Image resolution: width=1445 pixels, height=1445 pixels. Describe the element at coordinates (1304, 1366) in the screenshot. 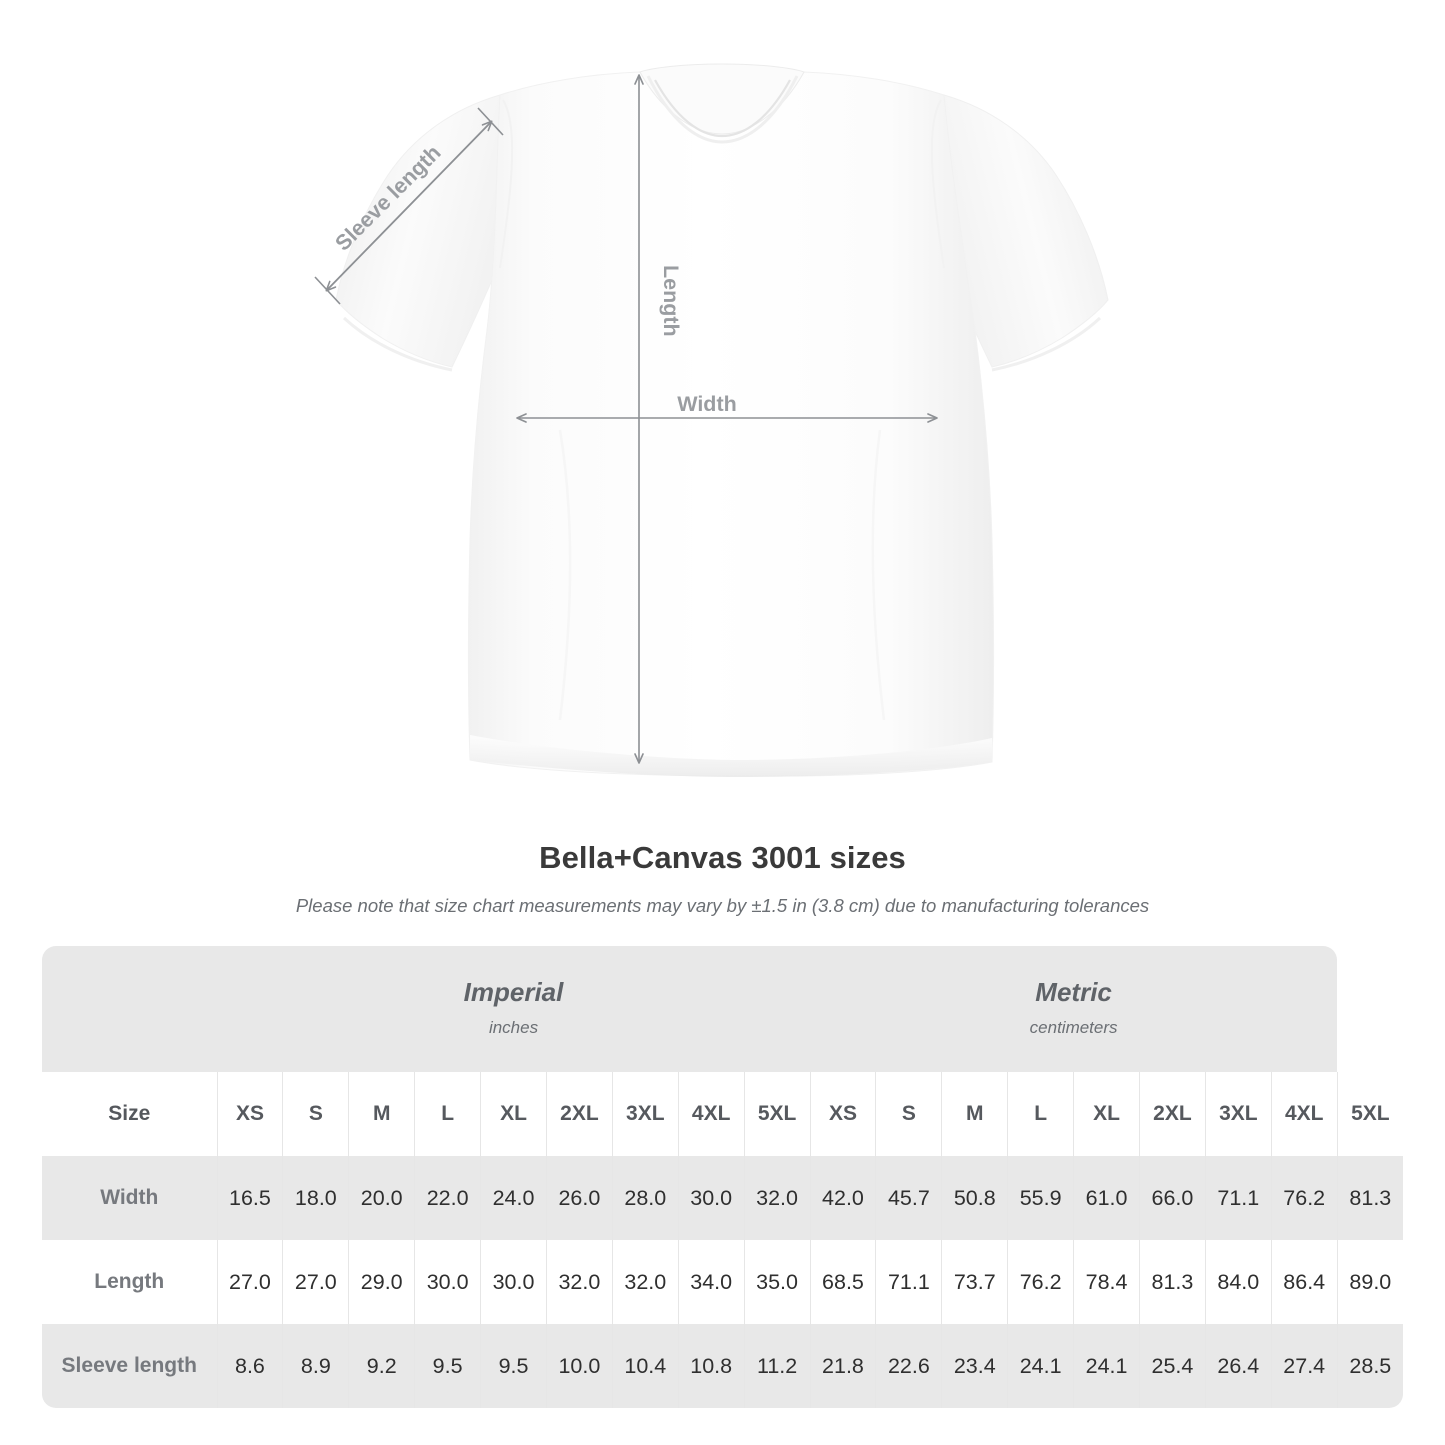

I see `cell-value: 27.4` at that location.